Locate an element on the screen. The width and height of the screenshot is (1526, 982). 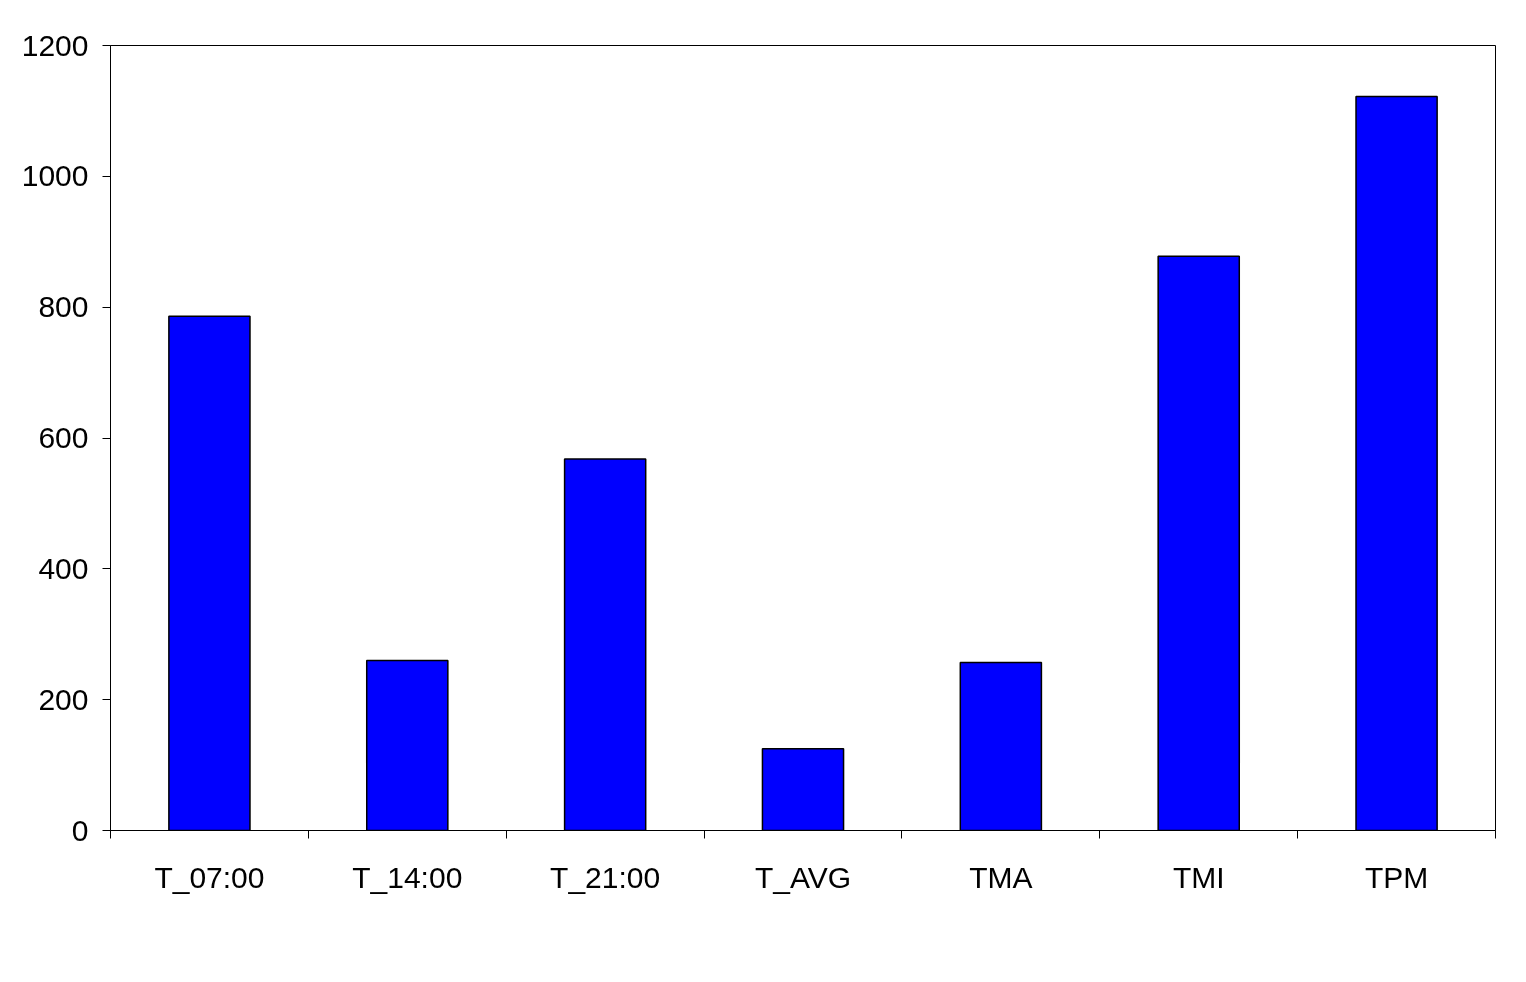
y-tick-label: 800 is located at coordinates (63, 307).